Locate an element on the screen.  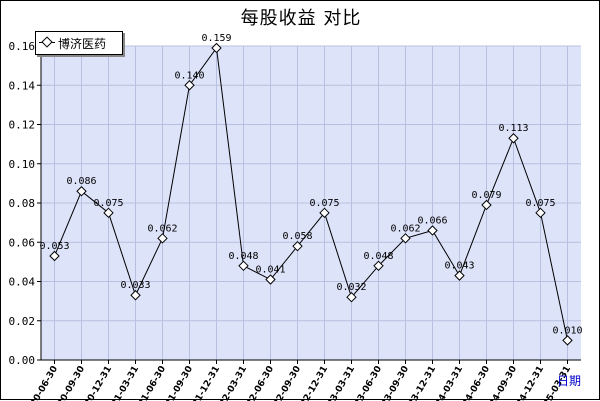
data-label: 0.043 is located at coordinates (459, 266).